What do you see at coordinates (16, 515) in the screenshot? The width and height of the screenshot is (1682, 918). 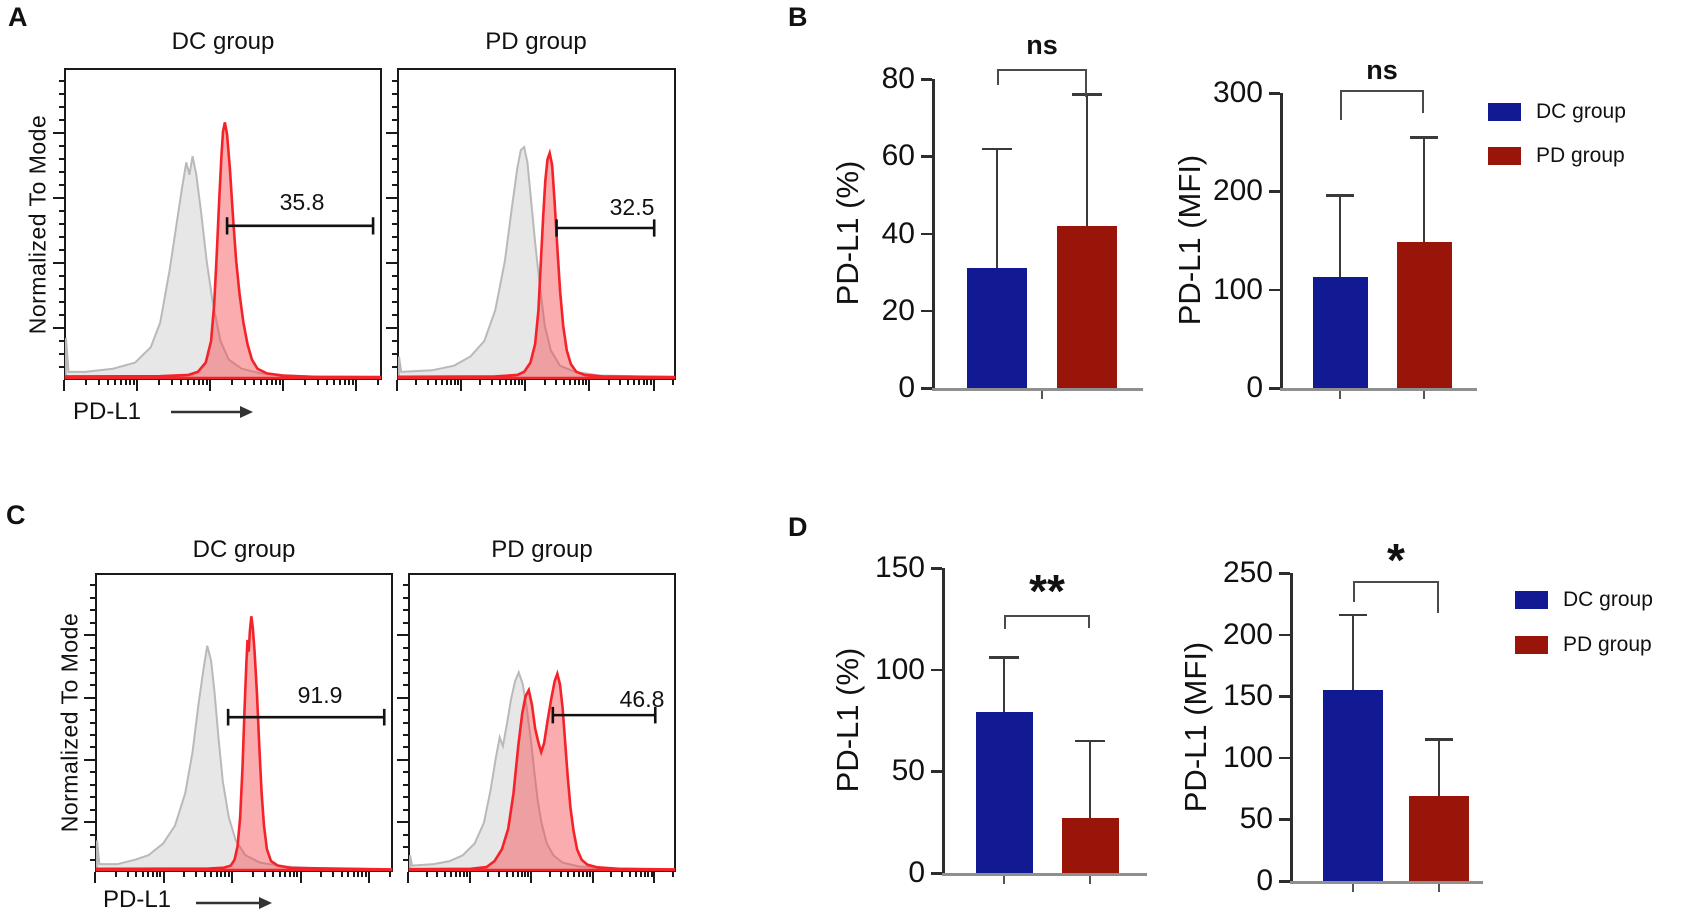 I see `panel-label-c: C` at bounding box center [16, 515].